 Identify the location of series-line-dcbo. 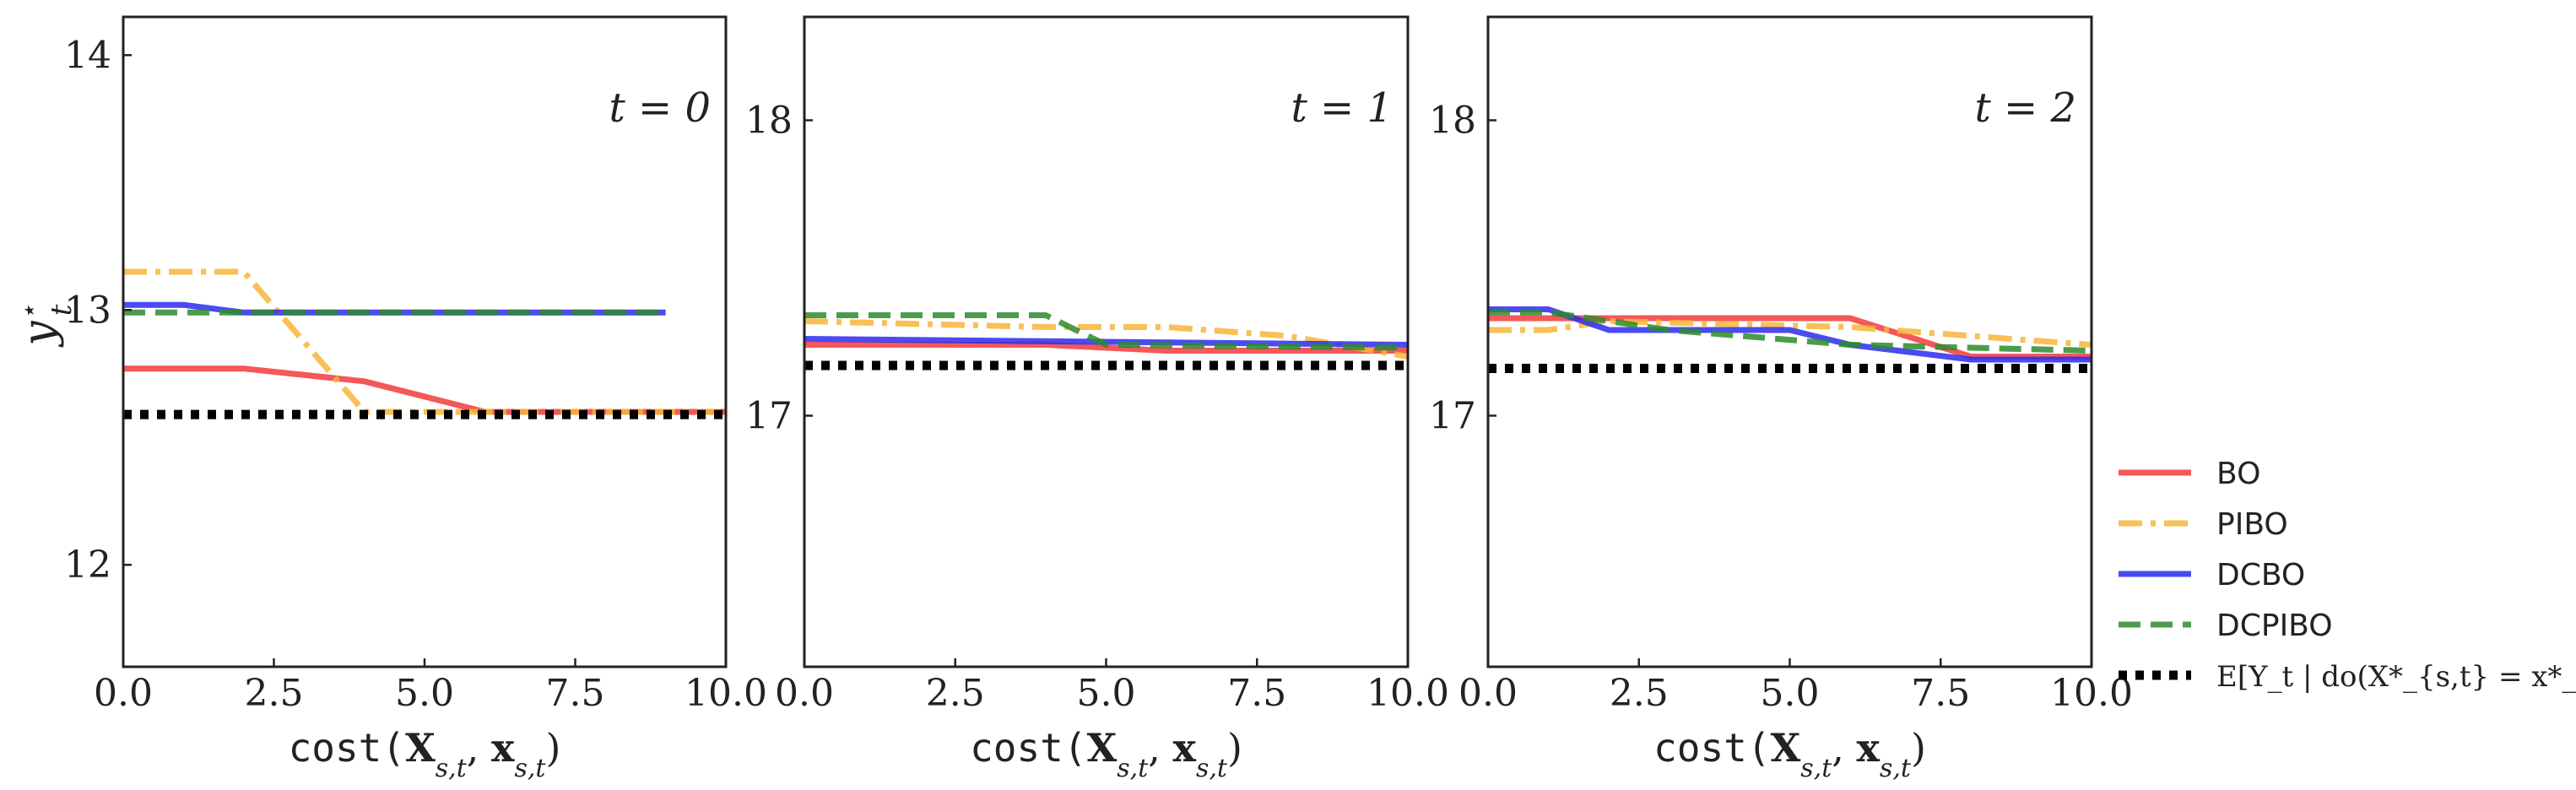
(1790, 334).